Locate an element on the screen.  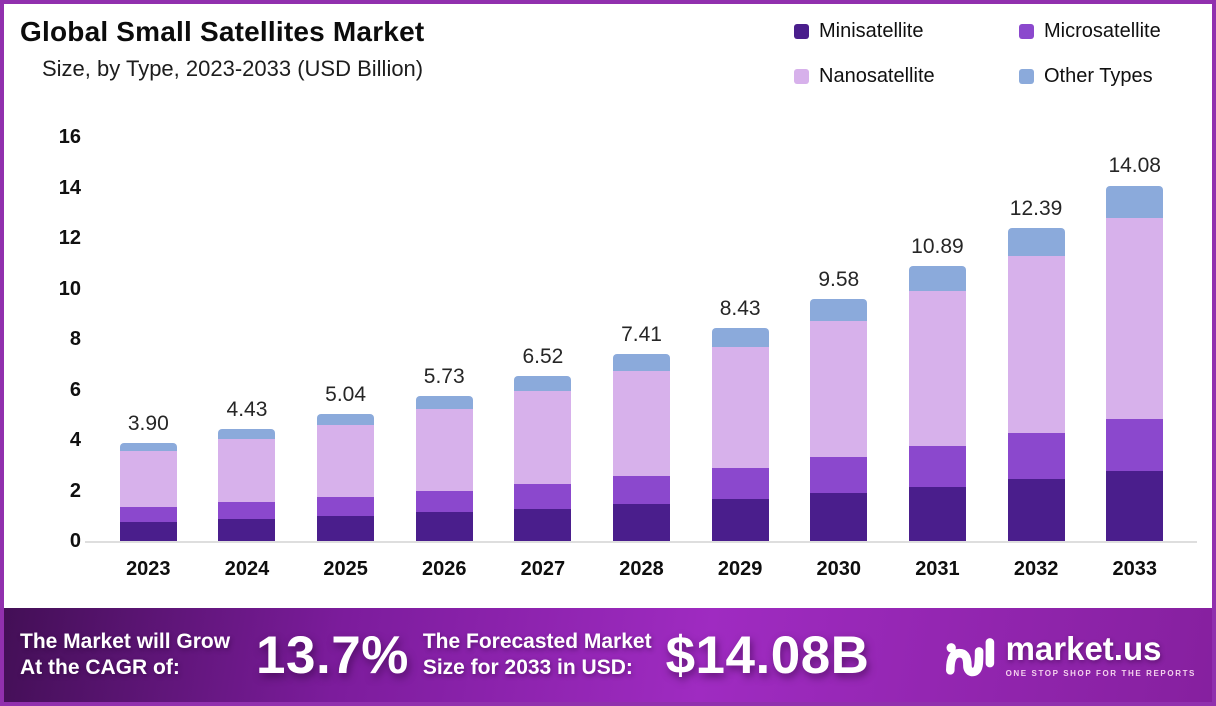
bar-2025: 5.04 is located at coordinates (346, 462).